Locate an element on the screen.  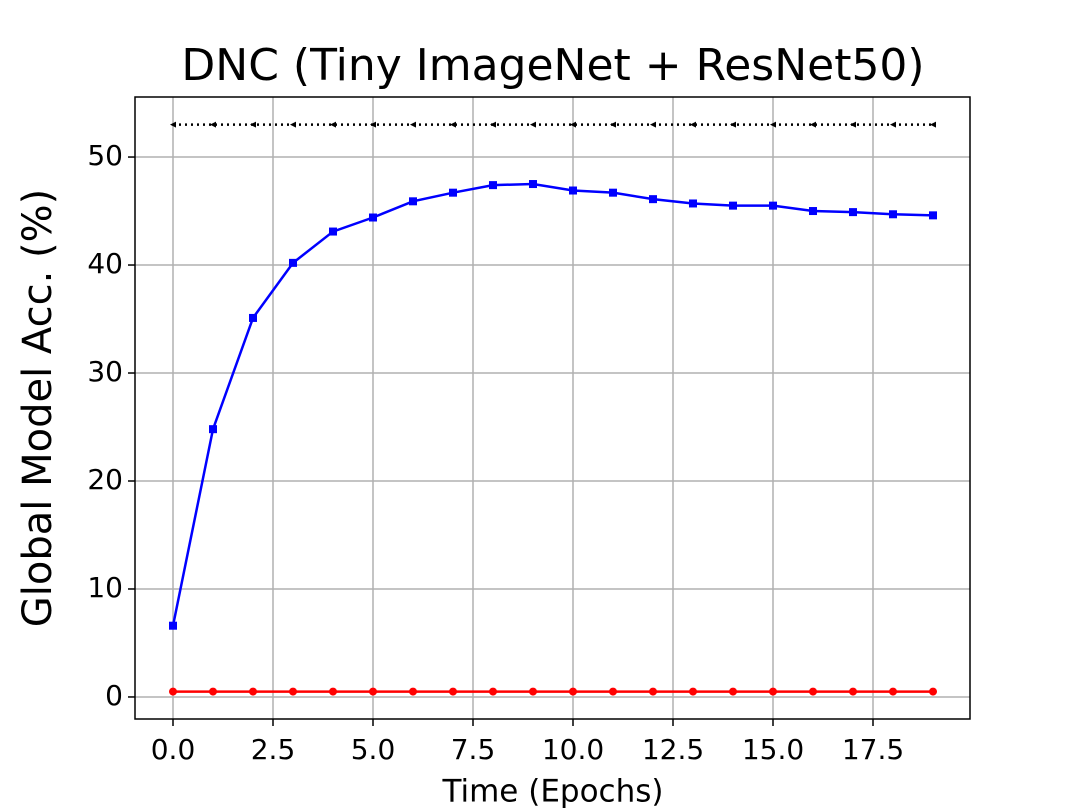
x-tick-label: 17.5 is located at coordinates (873, 749).